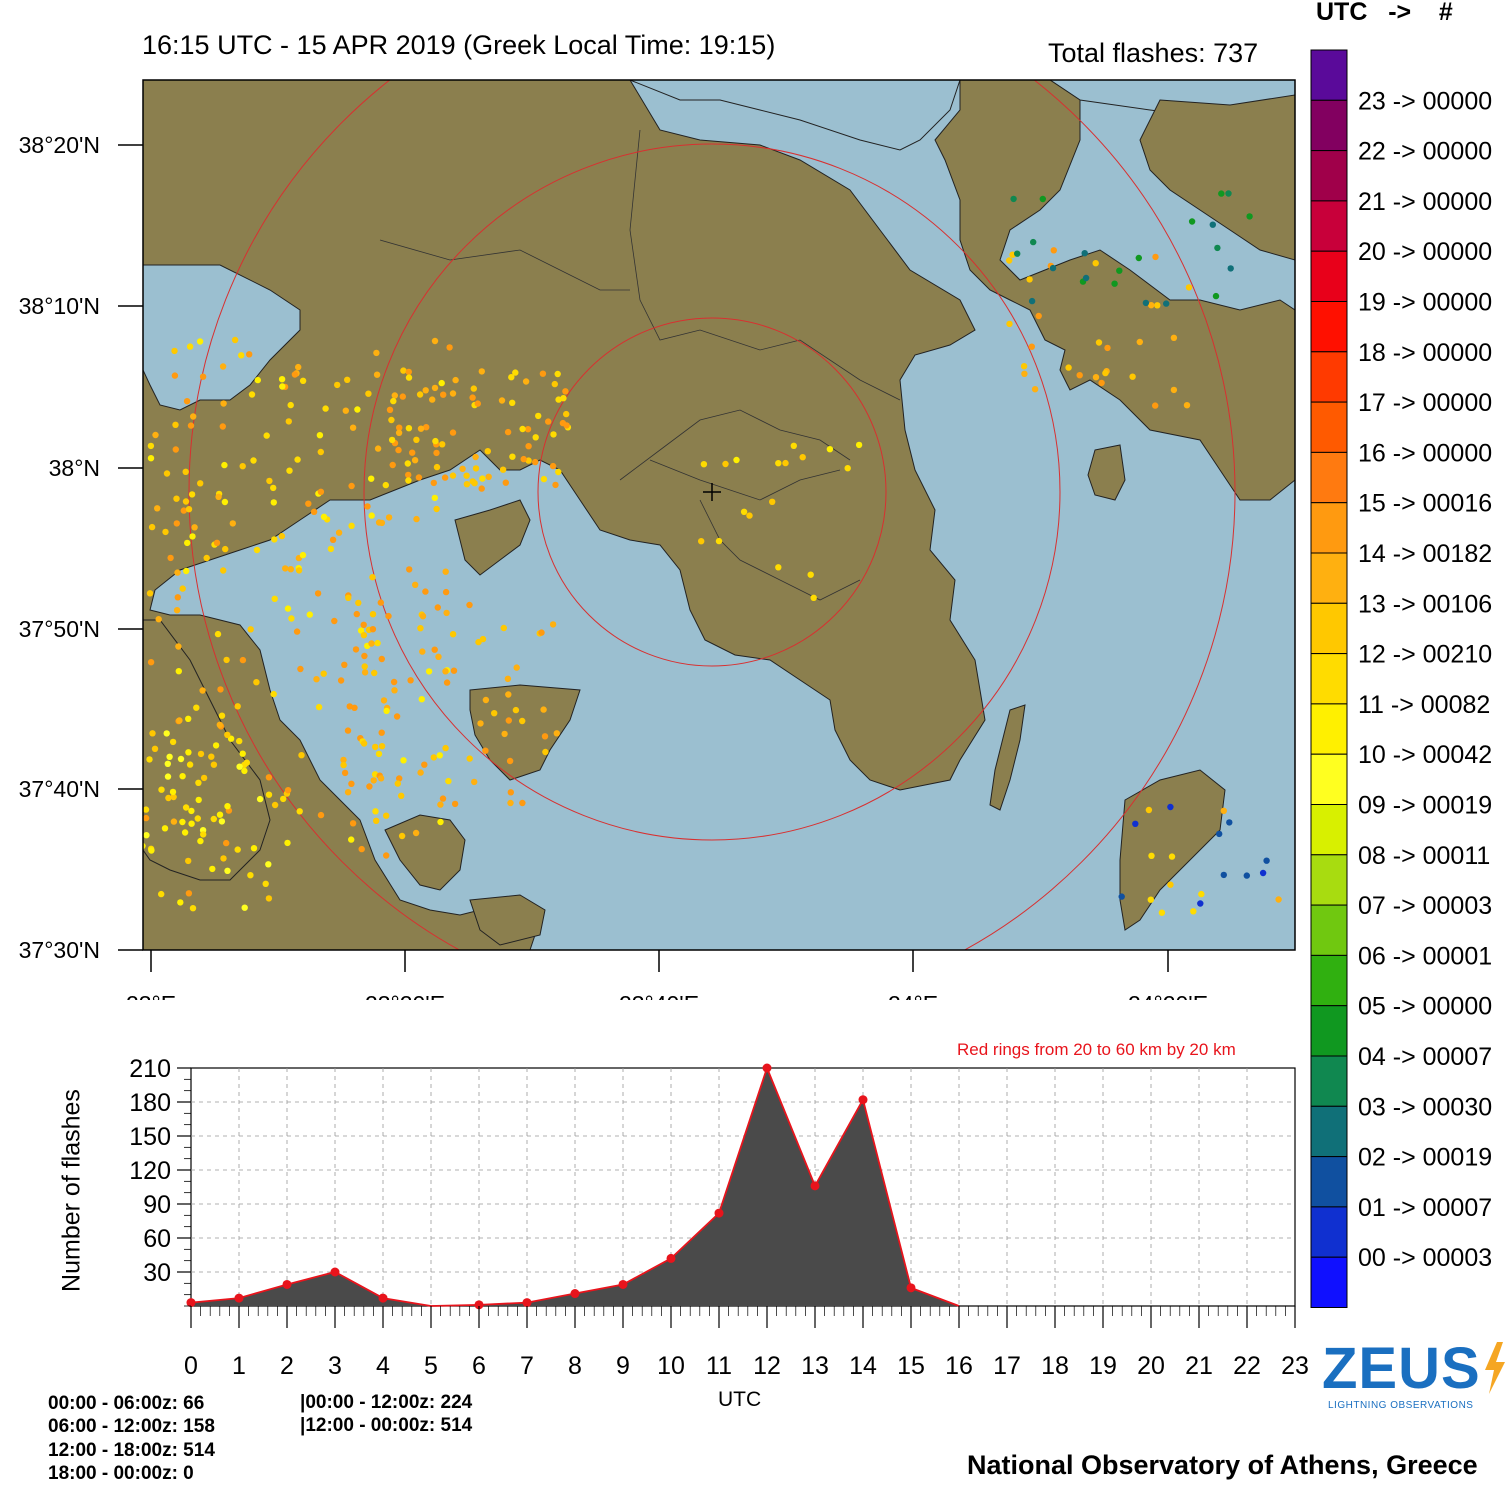 Image resolution: width=1511 pixels, height=1485 pixels. Describe the element at coordinates (1217, 177) in the screenshot. I see `land-east-edge` at that location.